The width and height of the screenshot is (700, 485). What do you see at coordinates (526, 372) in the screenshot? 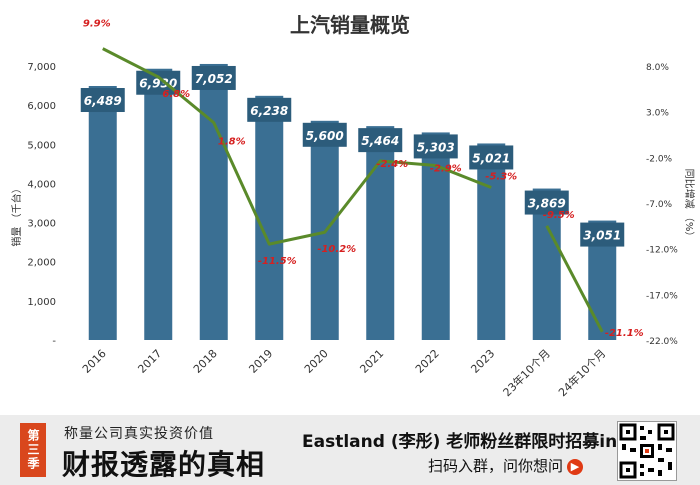
I see `x-tick-label: 23年10个月` at bounding box center [526, 372].